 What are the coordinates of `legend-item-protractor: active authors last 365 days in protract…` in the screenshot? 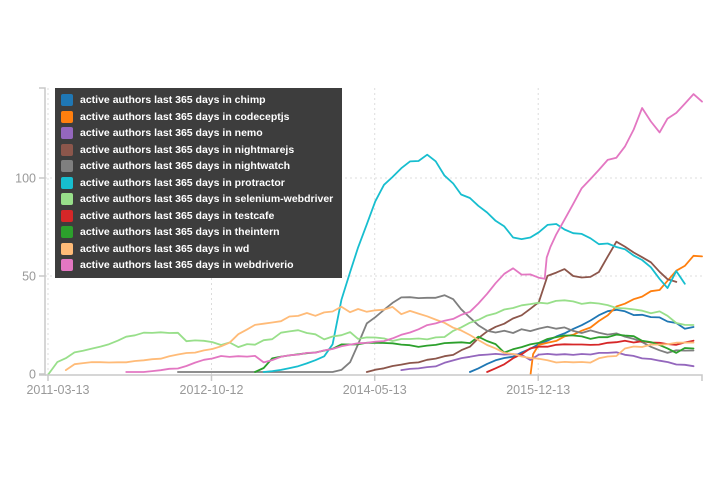 It's located at (197, 183).